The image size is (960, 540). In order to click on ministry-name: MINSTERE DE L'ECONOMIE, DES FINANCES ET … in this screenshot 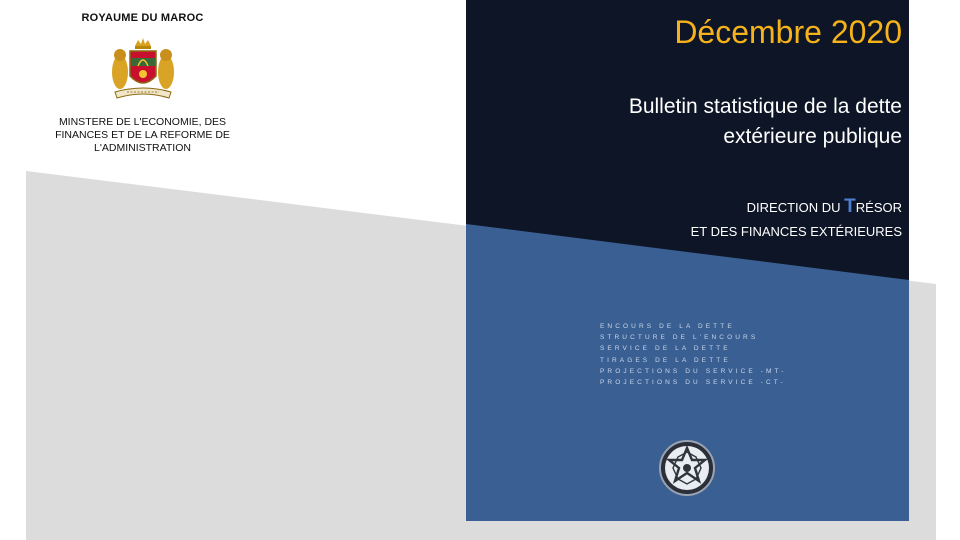, I will do `click(142, 135)`.